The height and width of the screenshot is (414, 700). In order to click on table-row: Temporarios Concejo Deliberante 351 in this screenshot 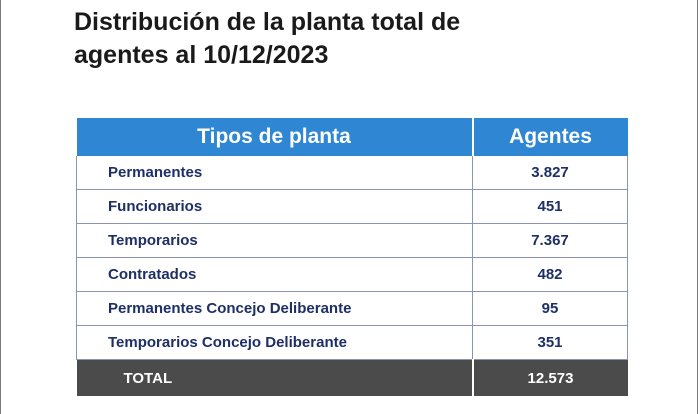, I will do `click(352, 342)`.